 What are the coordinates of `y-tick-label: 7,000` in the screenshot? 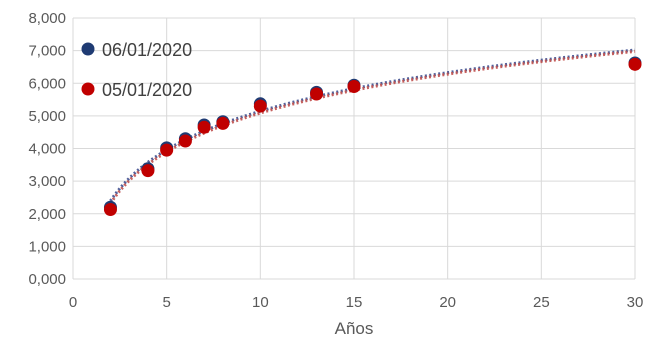 It's located at (47, 51).